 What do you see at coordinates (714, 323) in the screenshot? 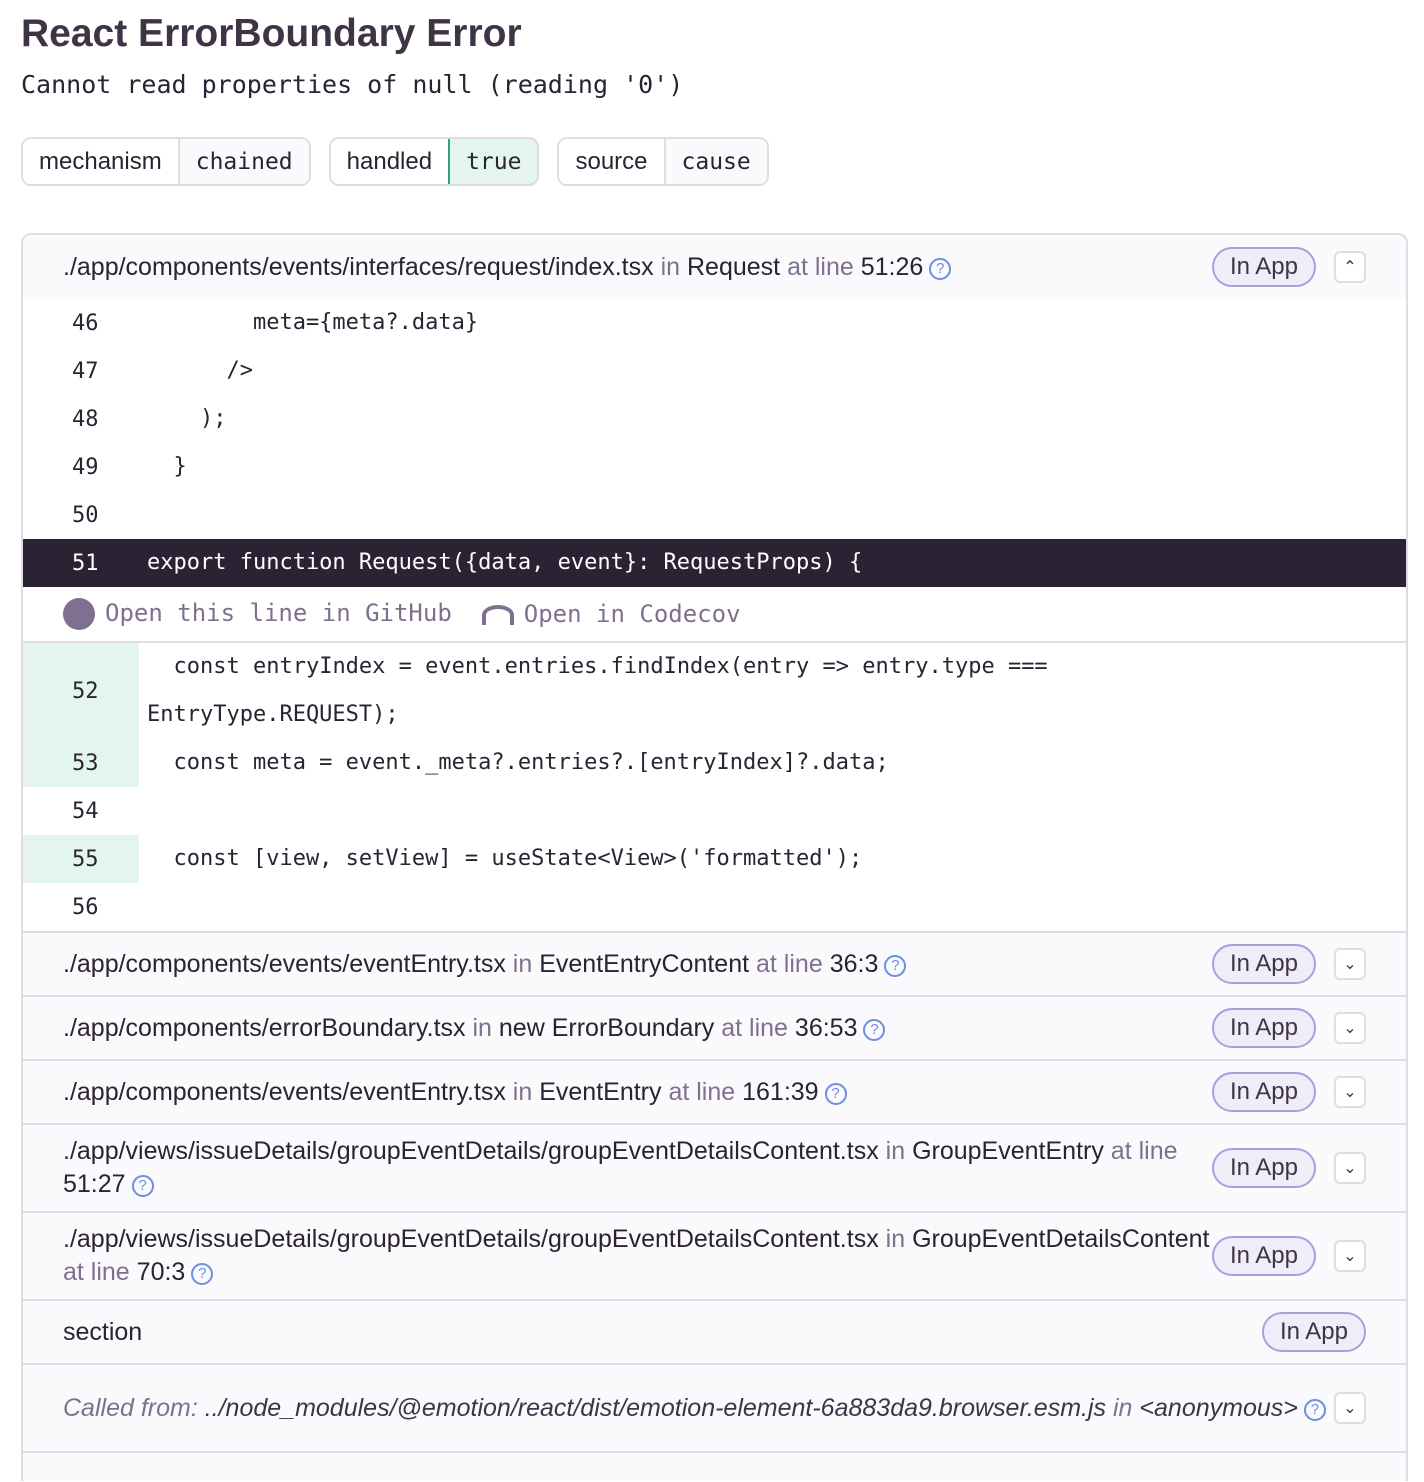
I see `code-line: 46 meta={meta?.data}` at bounding box center [714, 323].